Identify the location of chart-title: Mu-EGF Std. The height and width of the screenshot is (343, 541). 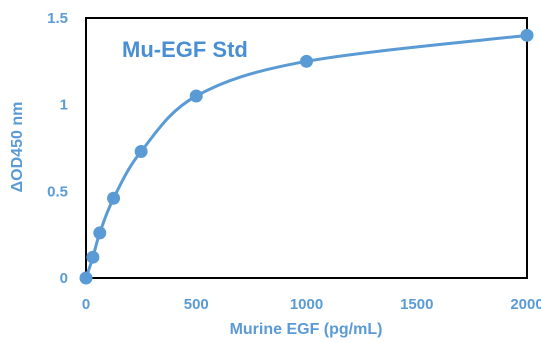
(185, 49).